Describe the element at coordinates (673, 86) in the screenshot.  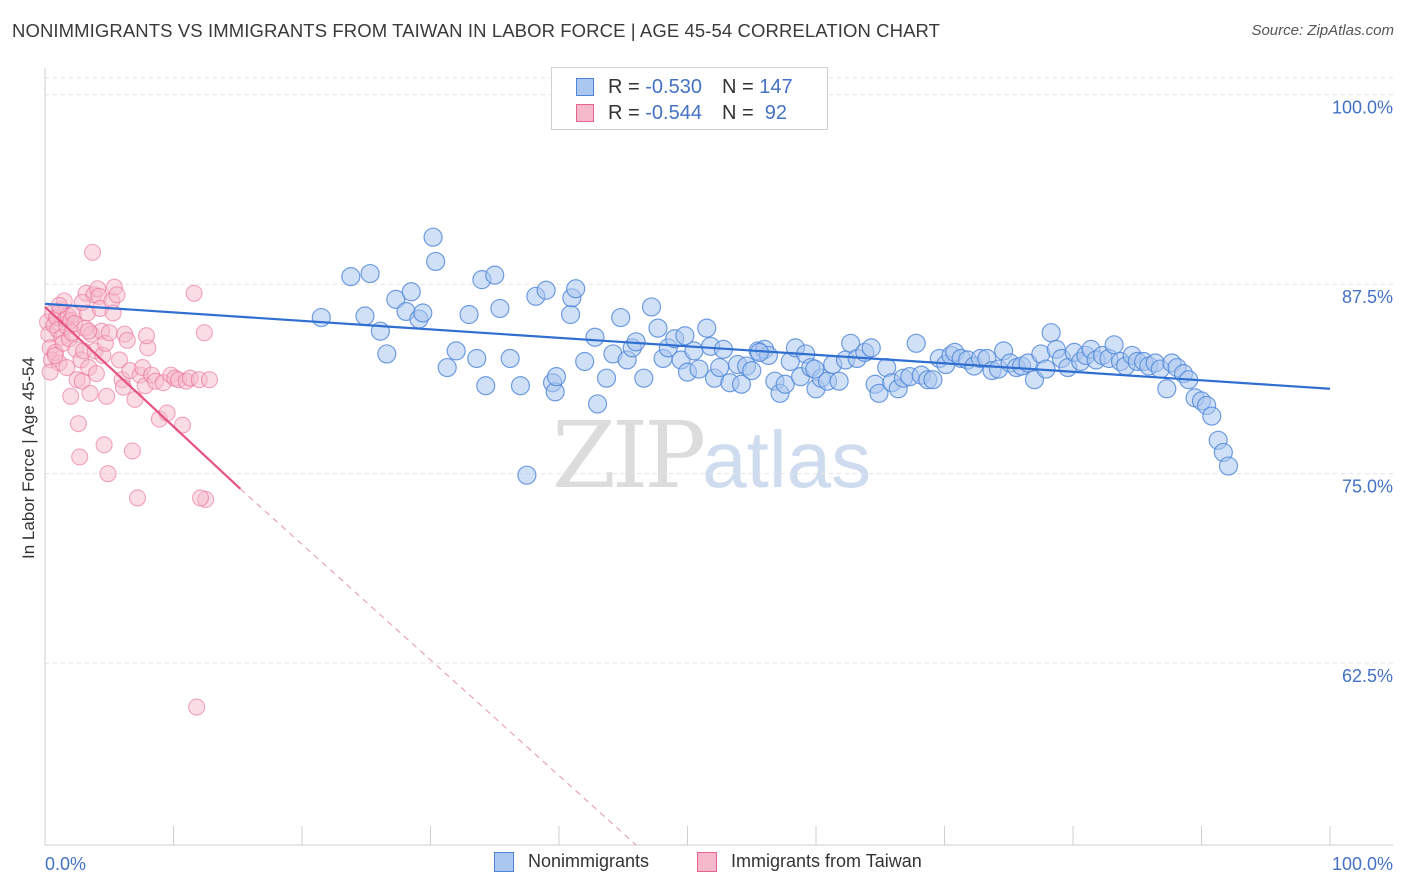
I see `legend-r-value: -0.530` at that location.